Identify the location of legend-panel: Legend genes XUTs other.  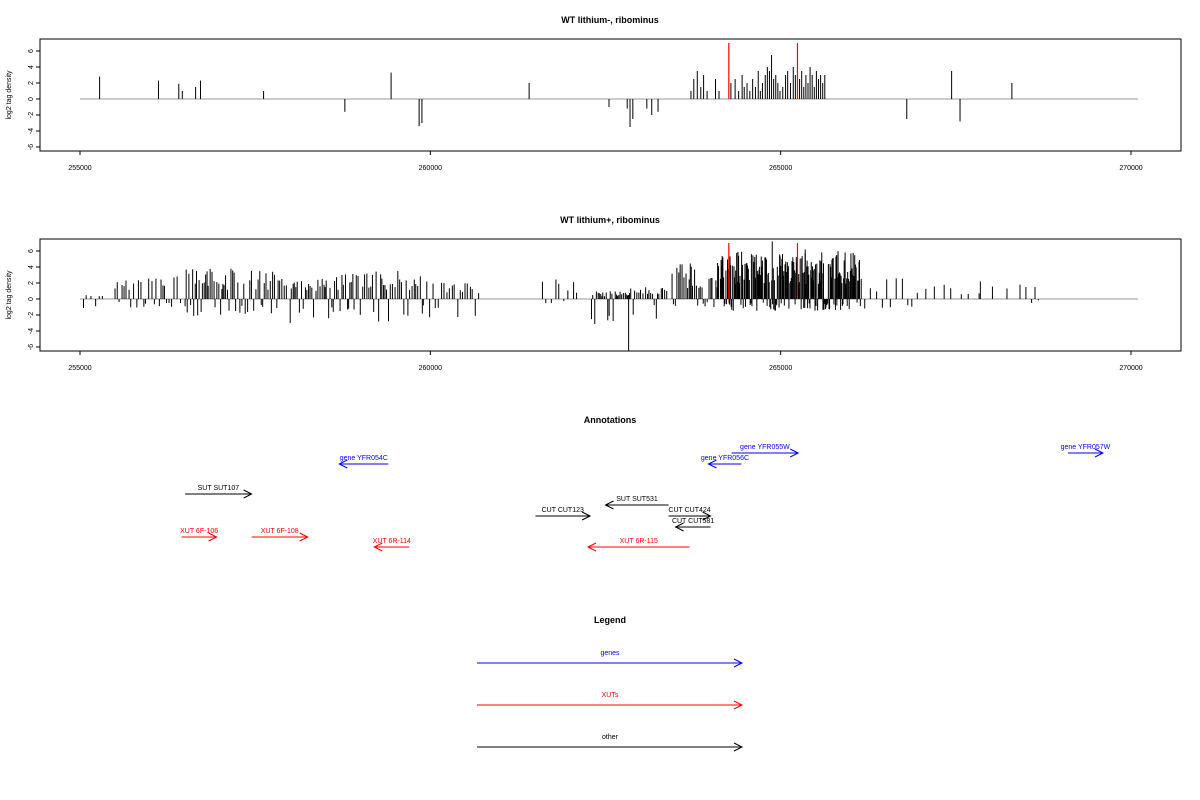
(610, 683).